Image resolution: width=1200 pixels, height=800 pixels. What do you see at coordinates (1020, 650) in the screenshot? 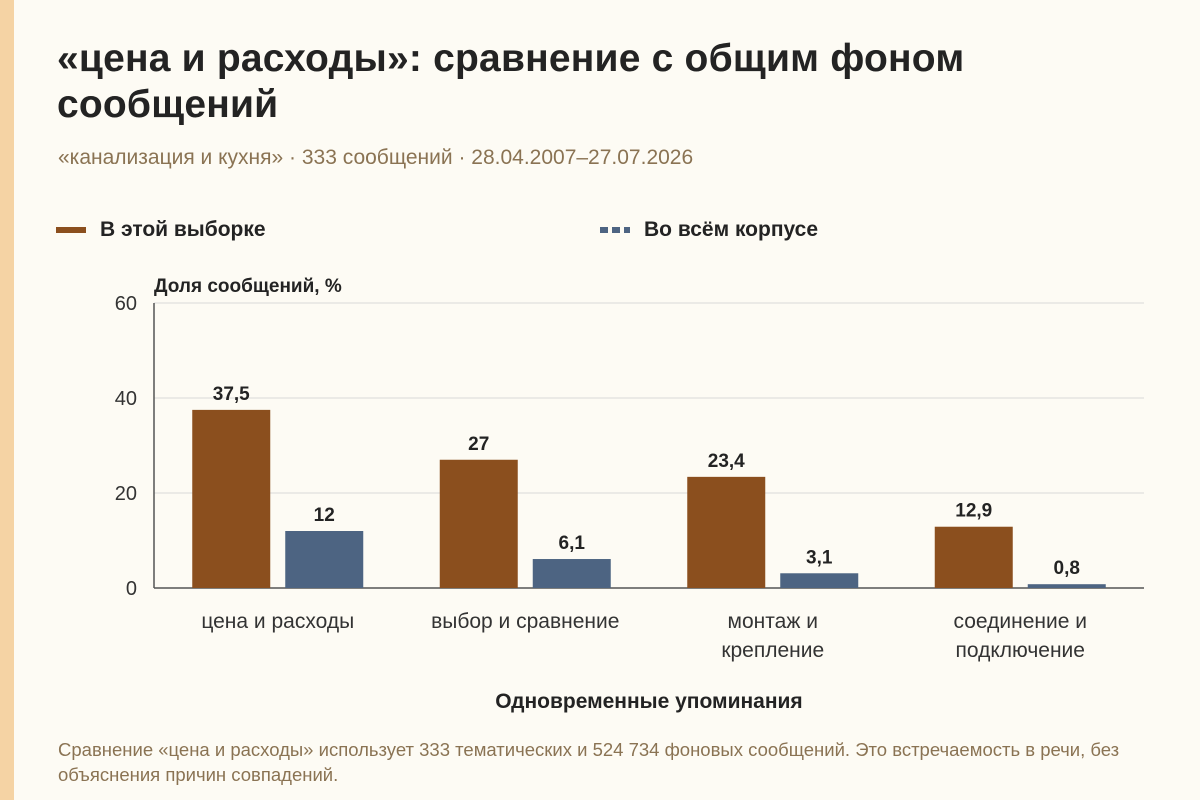
I see `category-label: подключение` at bounding box center [1020, 650].